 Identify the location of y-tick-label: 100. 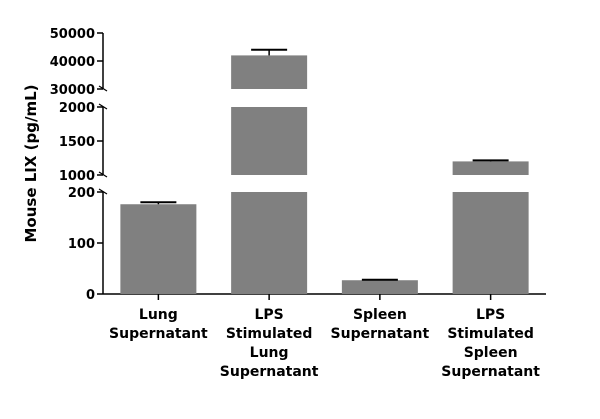
(81, 244).